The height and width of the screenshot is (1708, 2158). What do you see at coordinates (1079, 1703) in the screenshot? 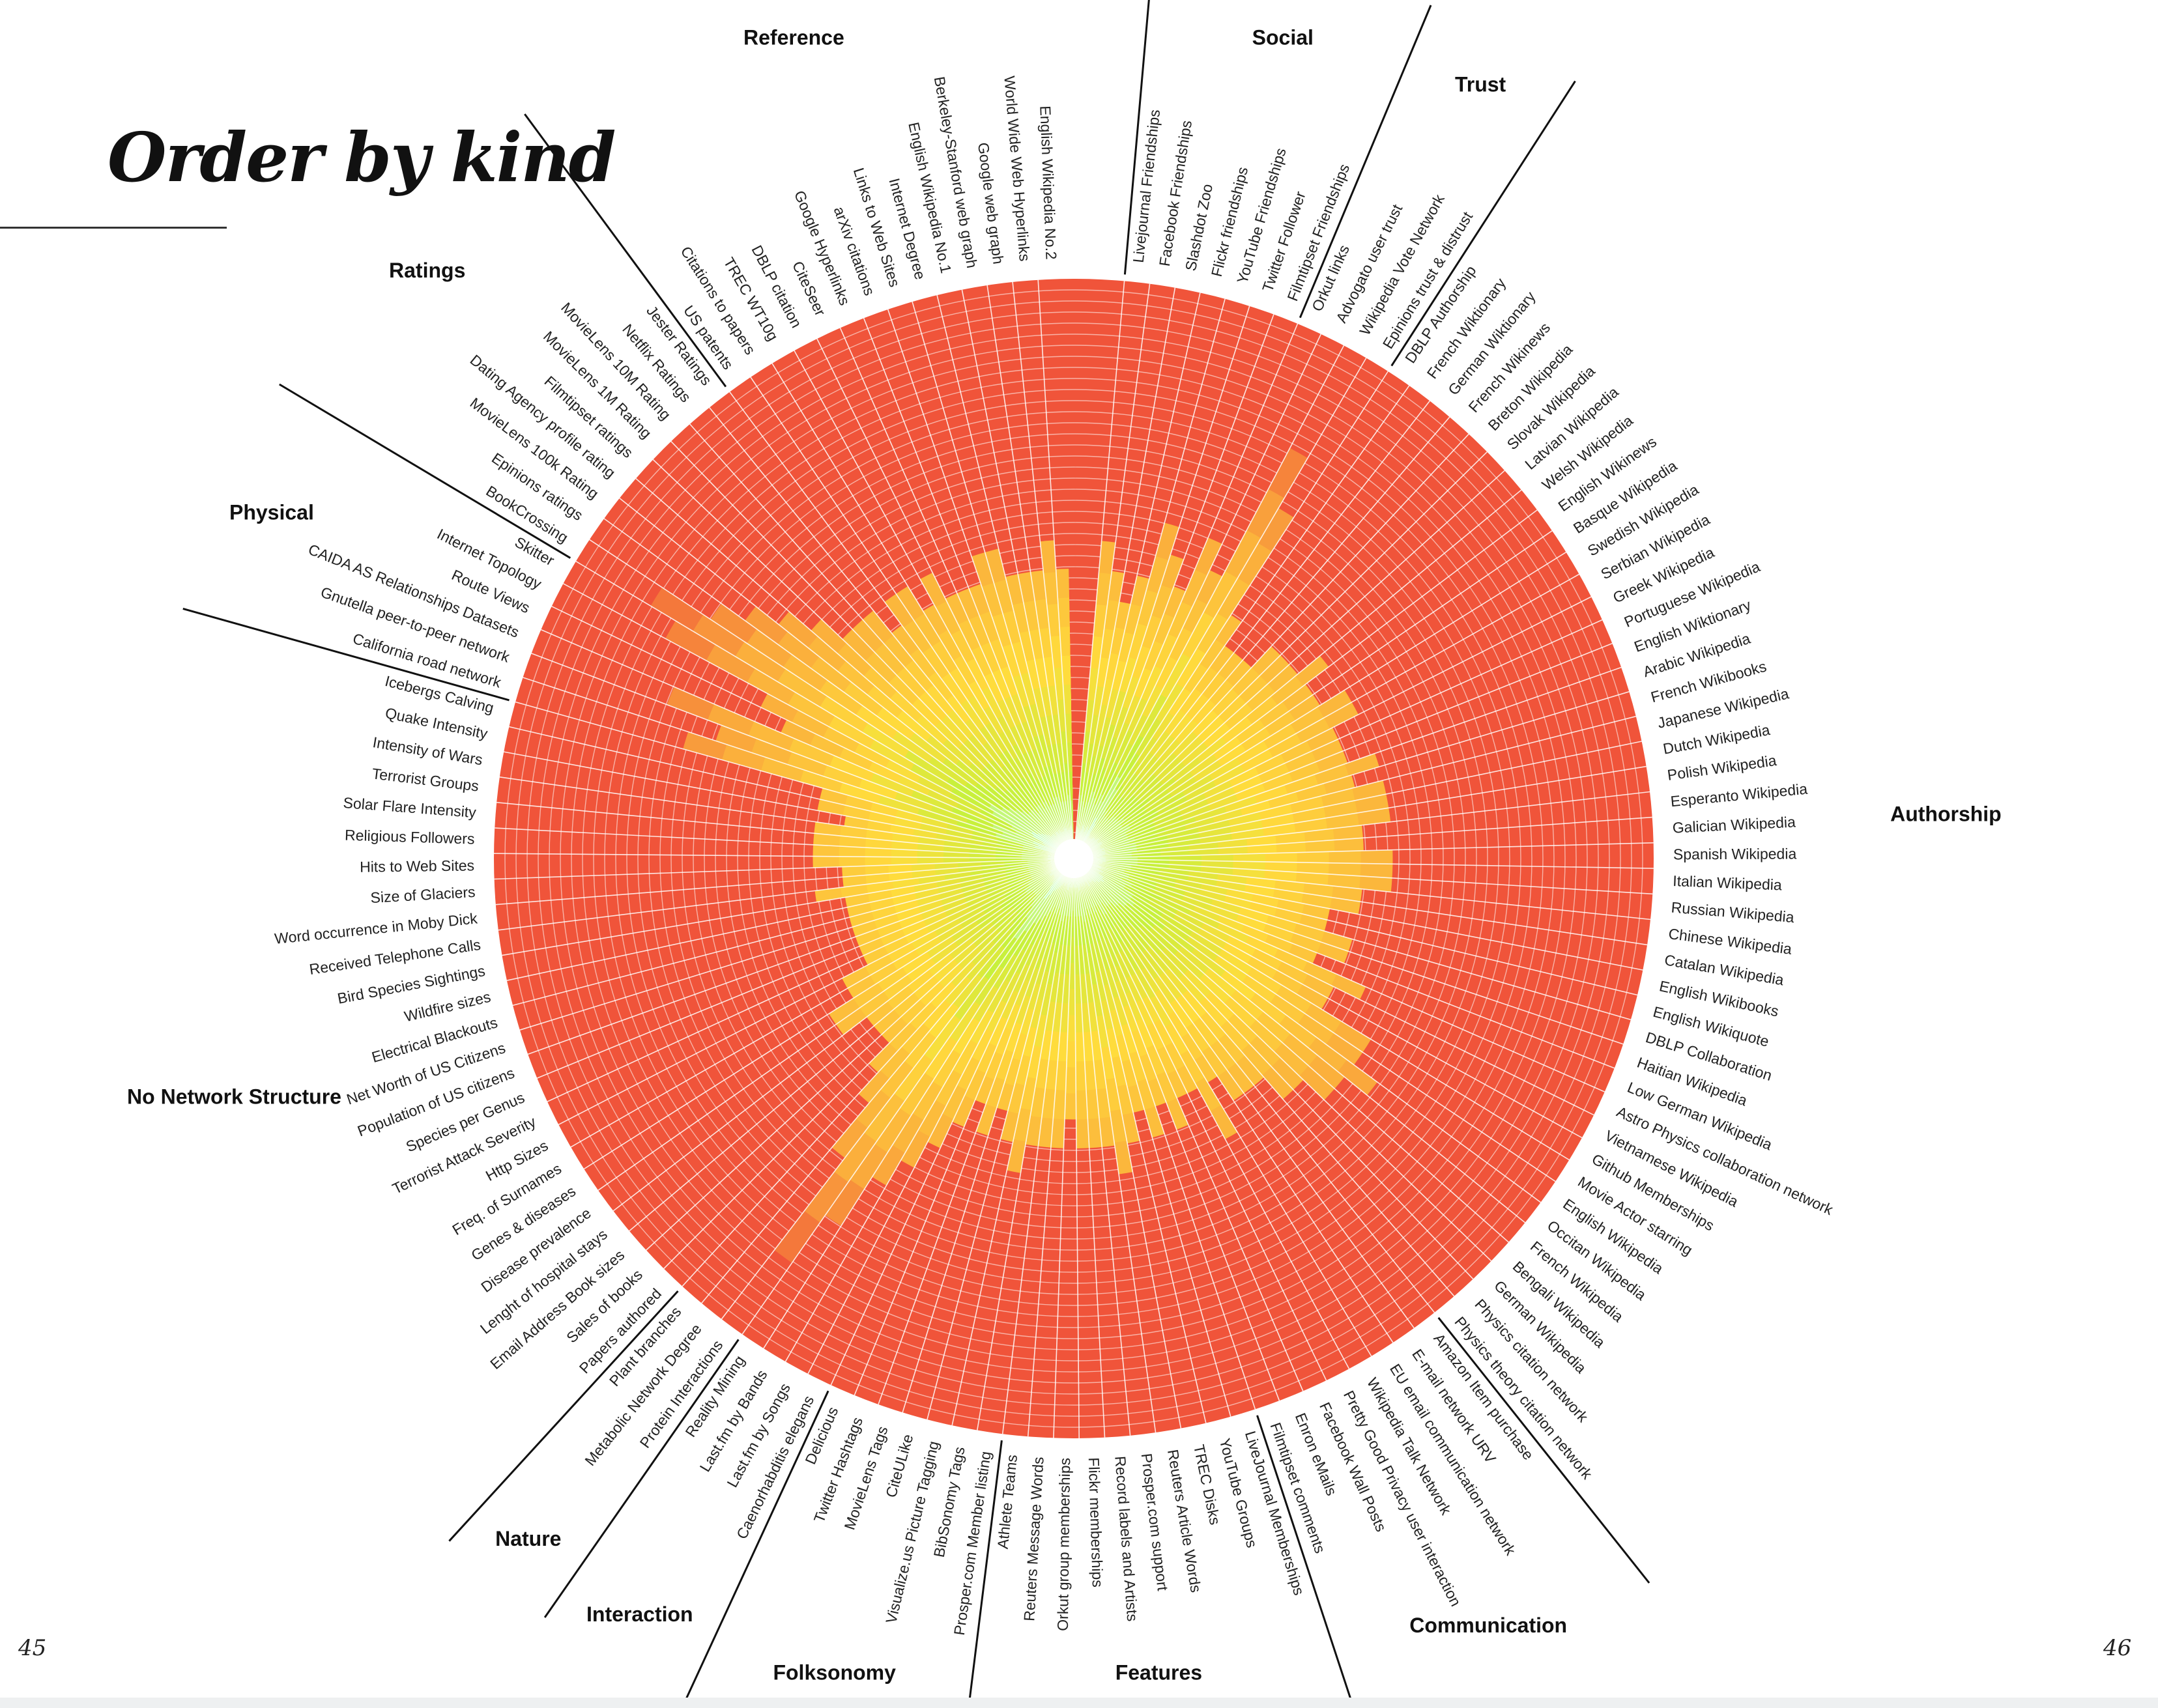
I see `bottom-strip` at bounding box center [1079, 1703].